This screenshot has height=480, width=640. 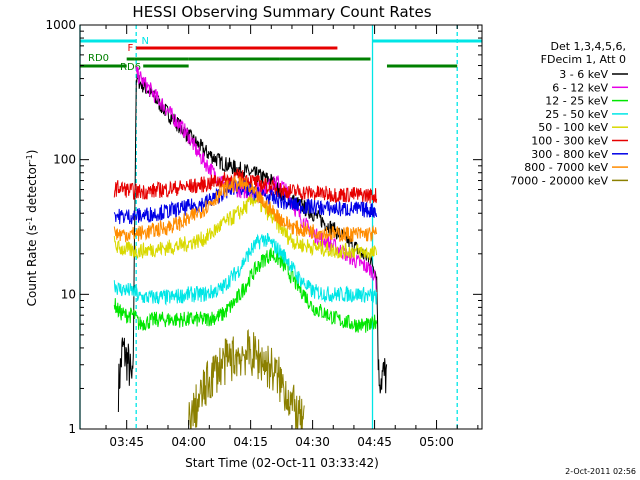 I want to click on x-tick-label: 04:45, so click(x=374, y=442).